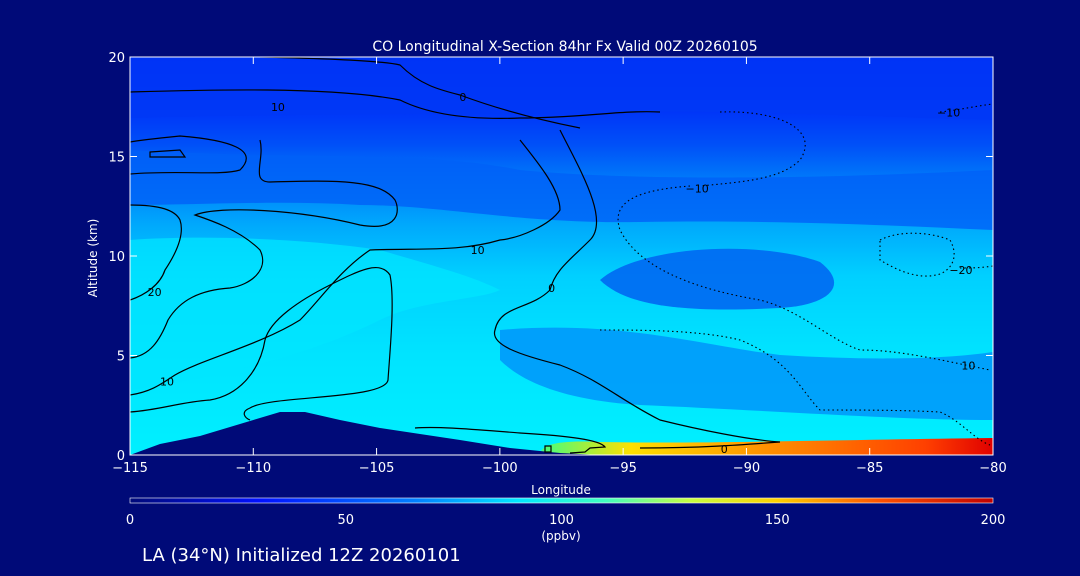  I want to click on y-tick-label: 5, so click(121, 357).